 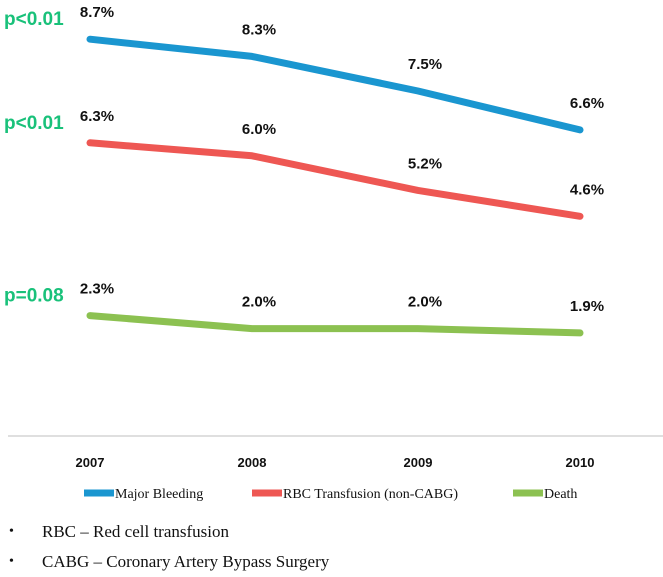 I want to click on p-value-label: p=0.08, so click(x=34, y=296).